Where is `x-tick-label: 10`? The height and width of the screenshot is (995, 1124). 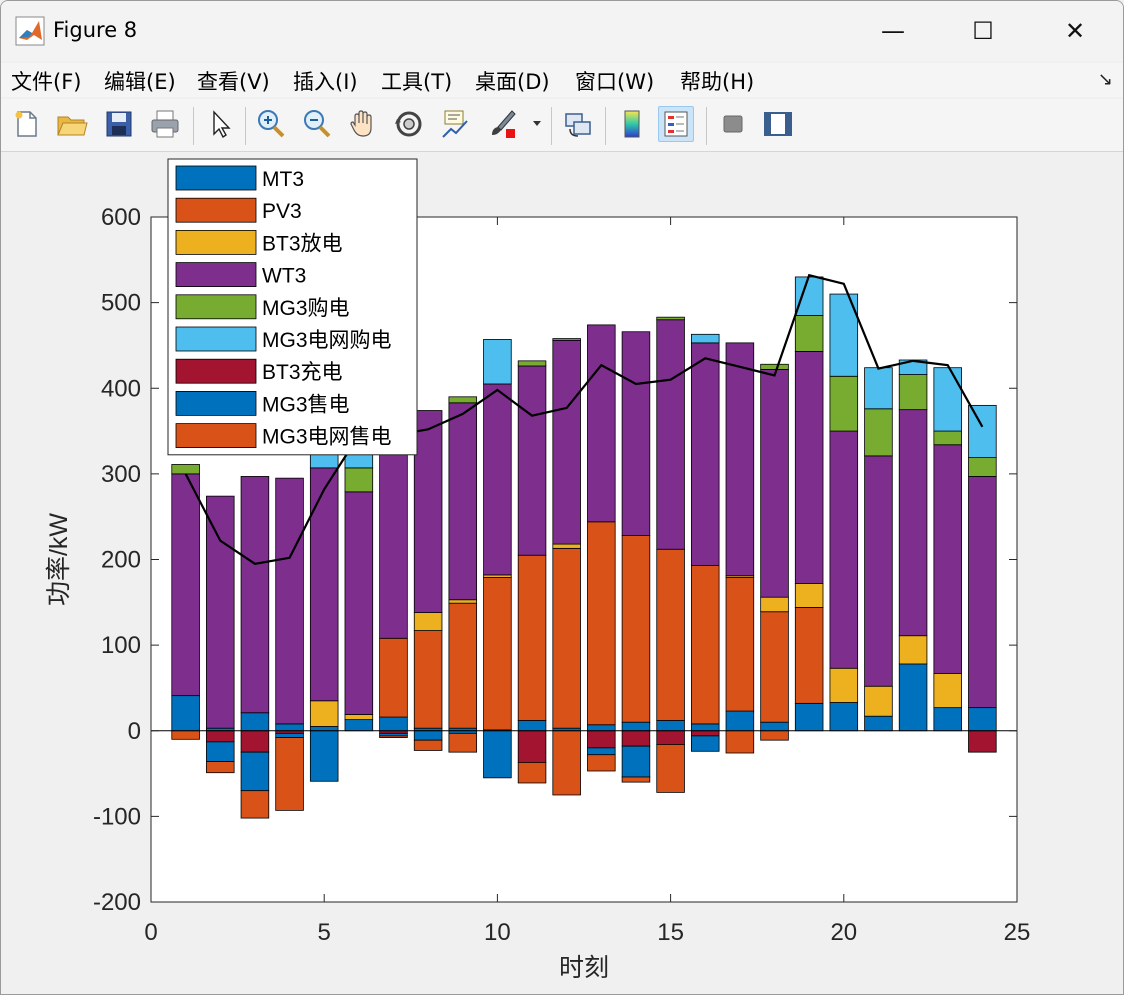
x-tick-label: 10 is located at coordinates (497, 932).